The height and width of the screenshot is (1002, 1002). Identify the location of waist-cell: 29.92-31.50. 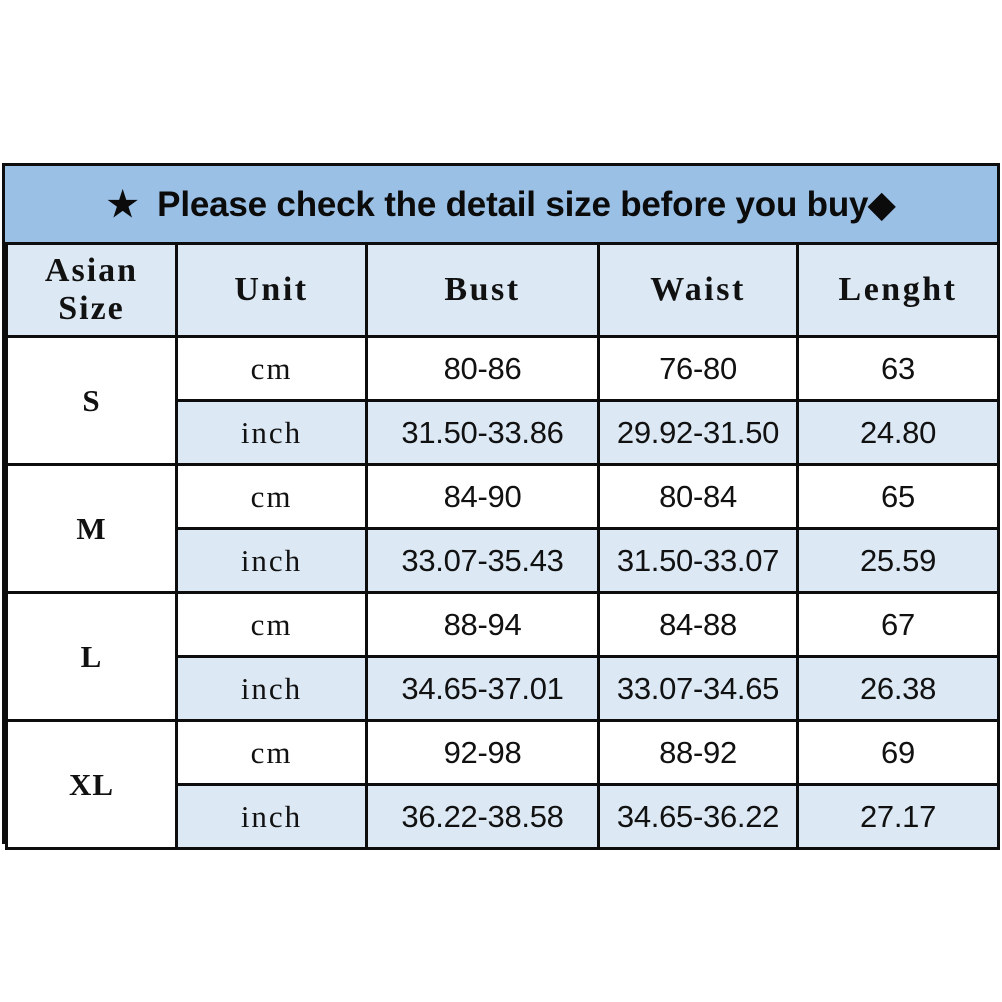
(698, 432).